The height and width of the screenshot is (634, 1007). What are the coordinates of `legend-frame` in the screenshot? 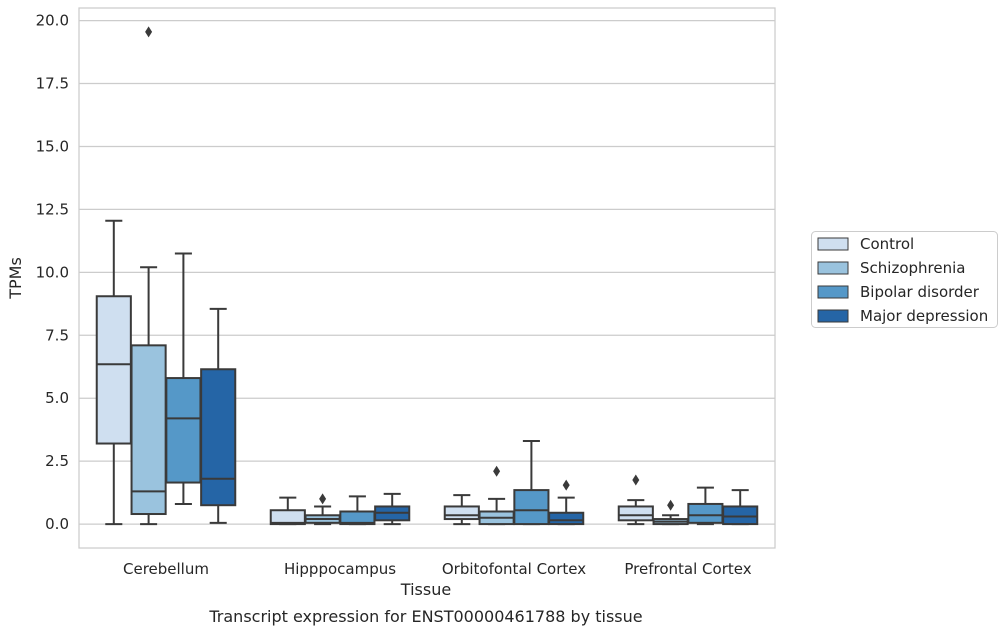 It's located at (904, 279).